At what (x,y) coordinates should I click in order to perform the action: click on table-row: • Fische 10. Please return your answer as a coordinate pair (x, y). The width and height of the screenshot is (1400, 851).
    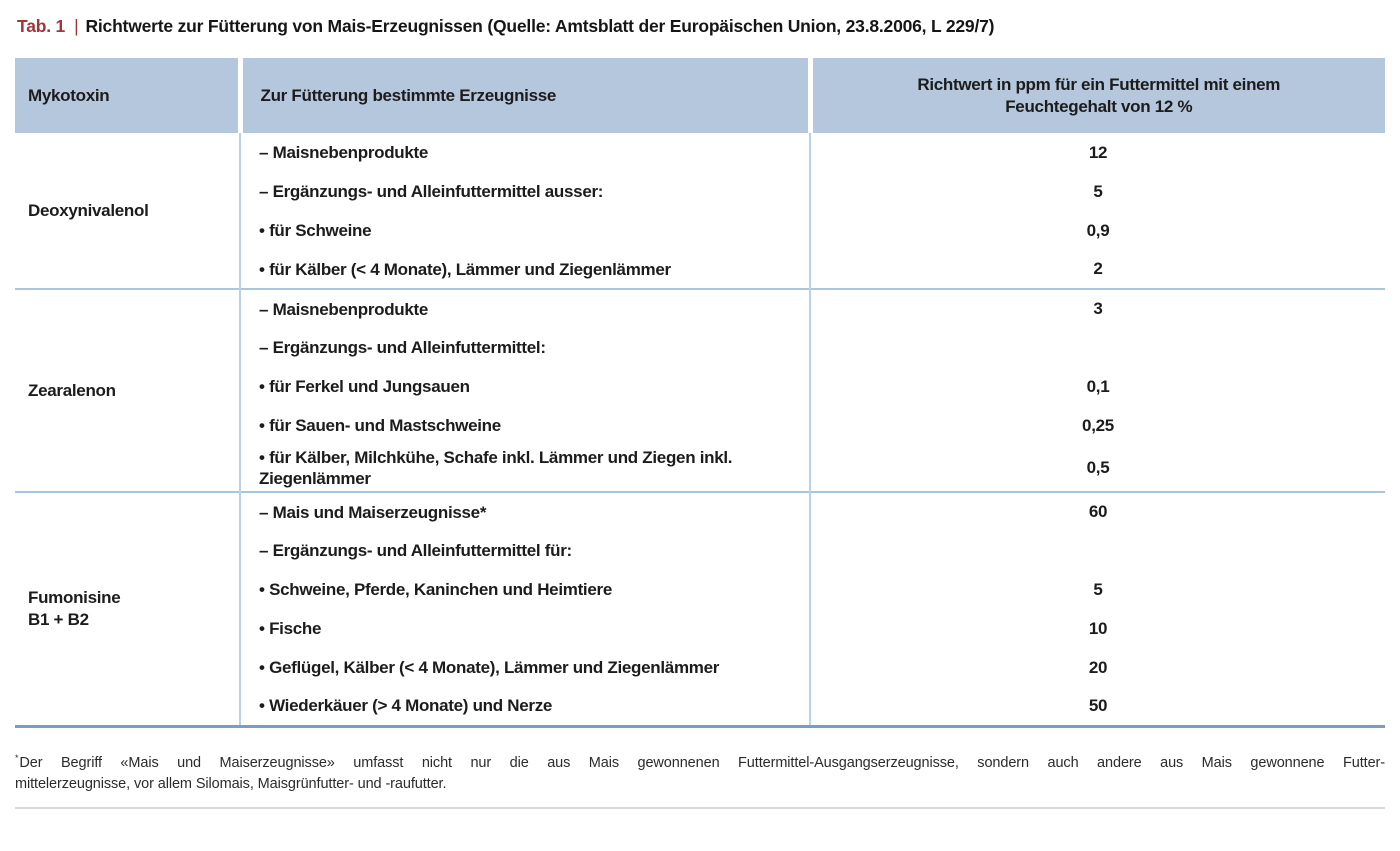
    Looking at the image, I should click on (700, 628).